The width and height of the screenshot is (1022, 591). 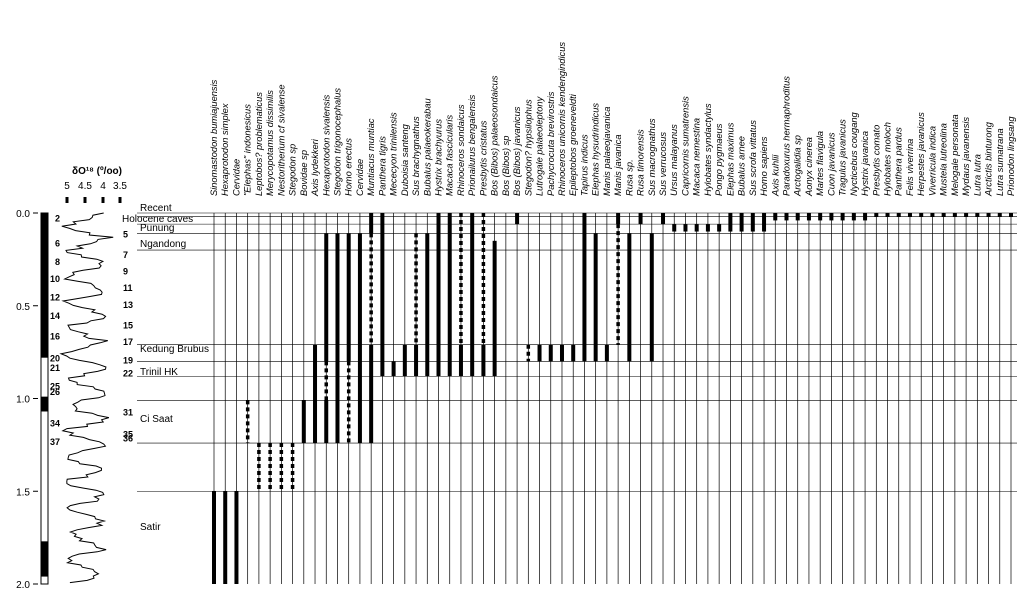 I want to click on taxon-column: Hylobates syndactylus, so click(x=708, y=343).